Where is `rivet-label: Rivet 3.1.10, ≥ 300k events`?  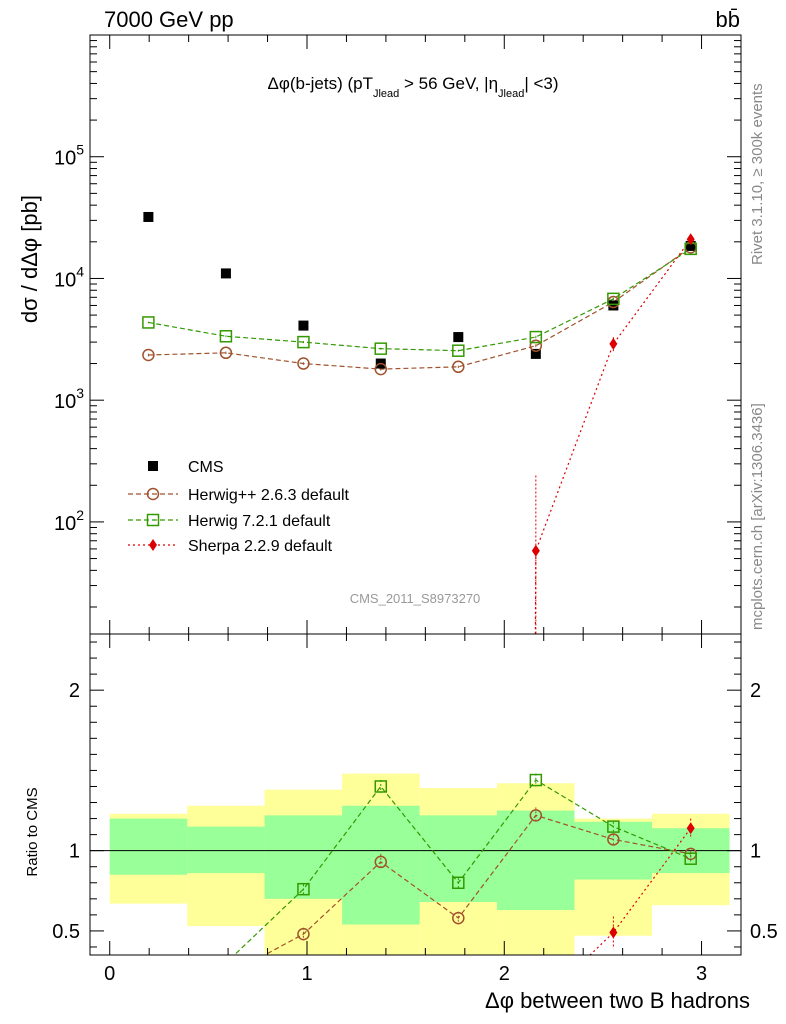 rivet-label: Rivet 3.1.10, ≥ 300k events is located at coordinates (757, 174).